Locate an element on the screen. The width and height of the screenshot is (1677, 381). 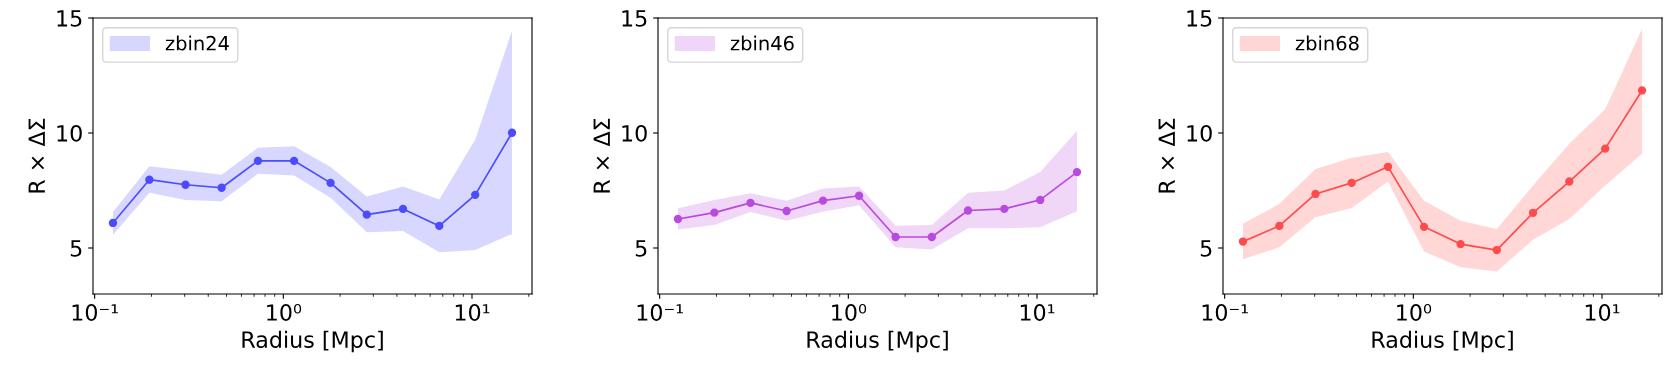
legend-label: zbin46 is located at coordinates (762, 43).